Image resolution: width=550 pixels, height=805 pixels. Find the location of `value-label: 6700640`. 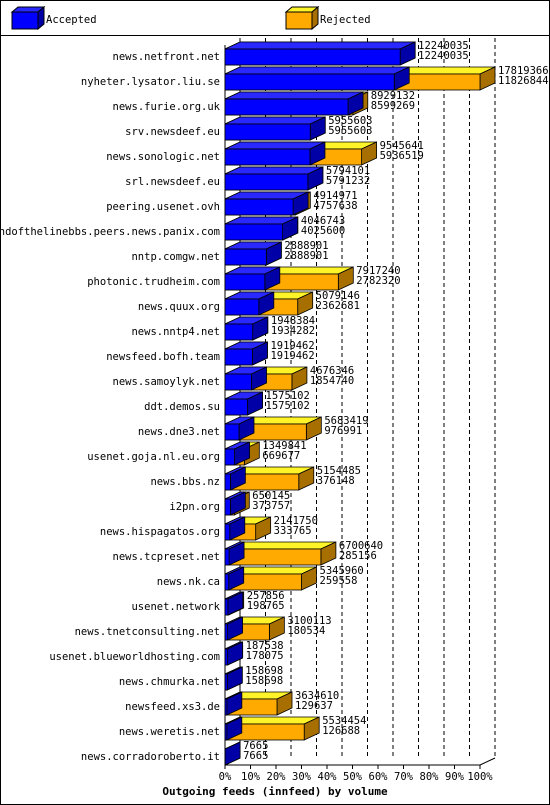

value-label: 6700640 is located at coordinates (361, 546).